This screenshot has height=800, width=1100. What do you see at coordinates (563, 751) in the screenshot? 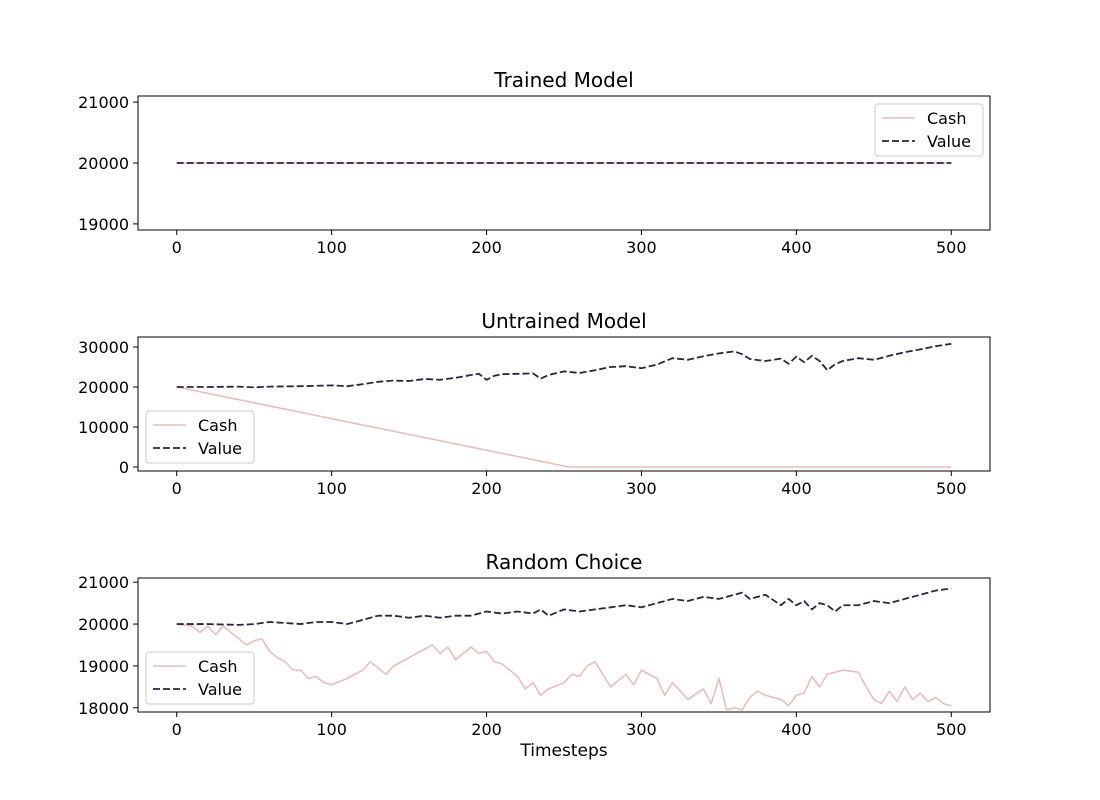
I see `x-axis-label: Timesteps` at bounding box center [563, 751].